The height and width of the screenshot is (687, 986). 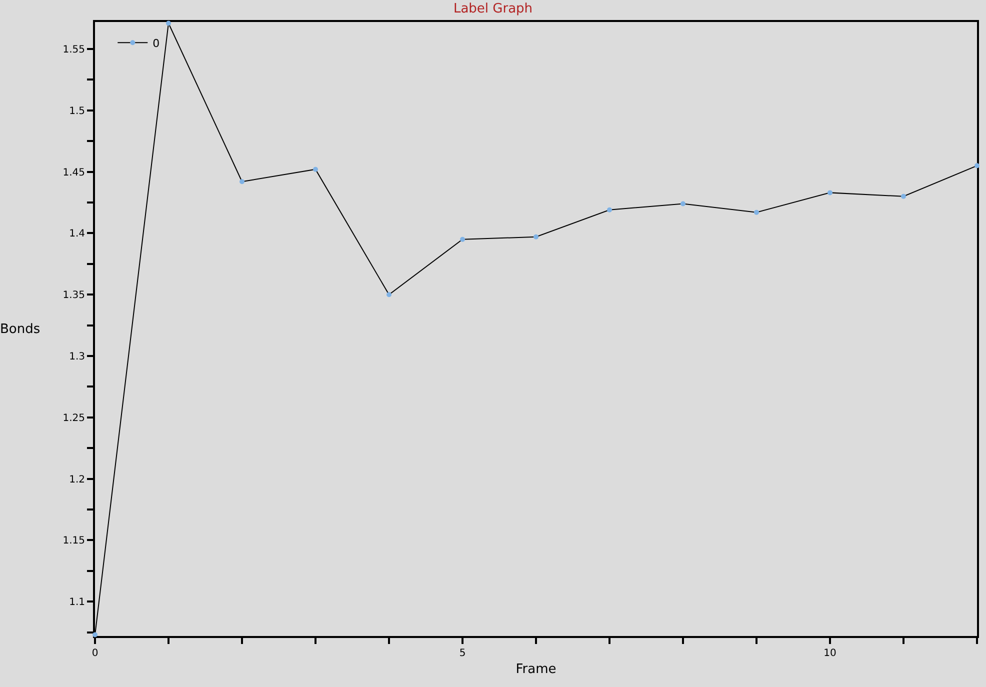 What do you see at coordinates (536, 670) in the screenshot?
I see `x-axis-title: Frame` at bounding box center [536, 670].